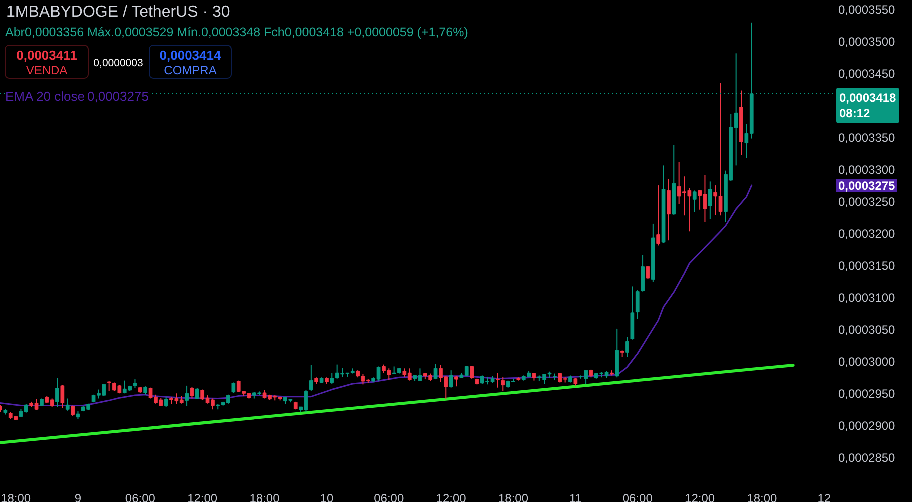  Describe the element at coordinates (867, 186) in the screenshot. I see `text: 0,0003275` at that location.